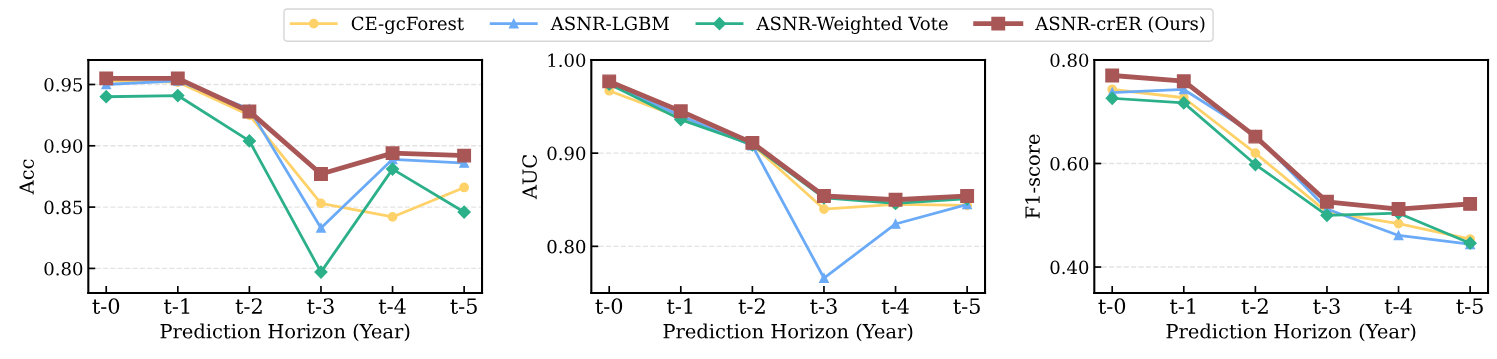  What do you see at coordinates (1032, 176) in the screenshot?
I see `y-axis-title: F1-score` at bounding box center [1032, 176].